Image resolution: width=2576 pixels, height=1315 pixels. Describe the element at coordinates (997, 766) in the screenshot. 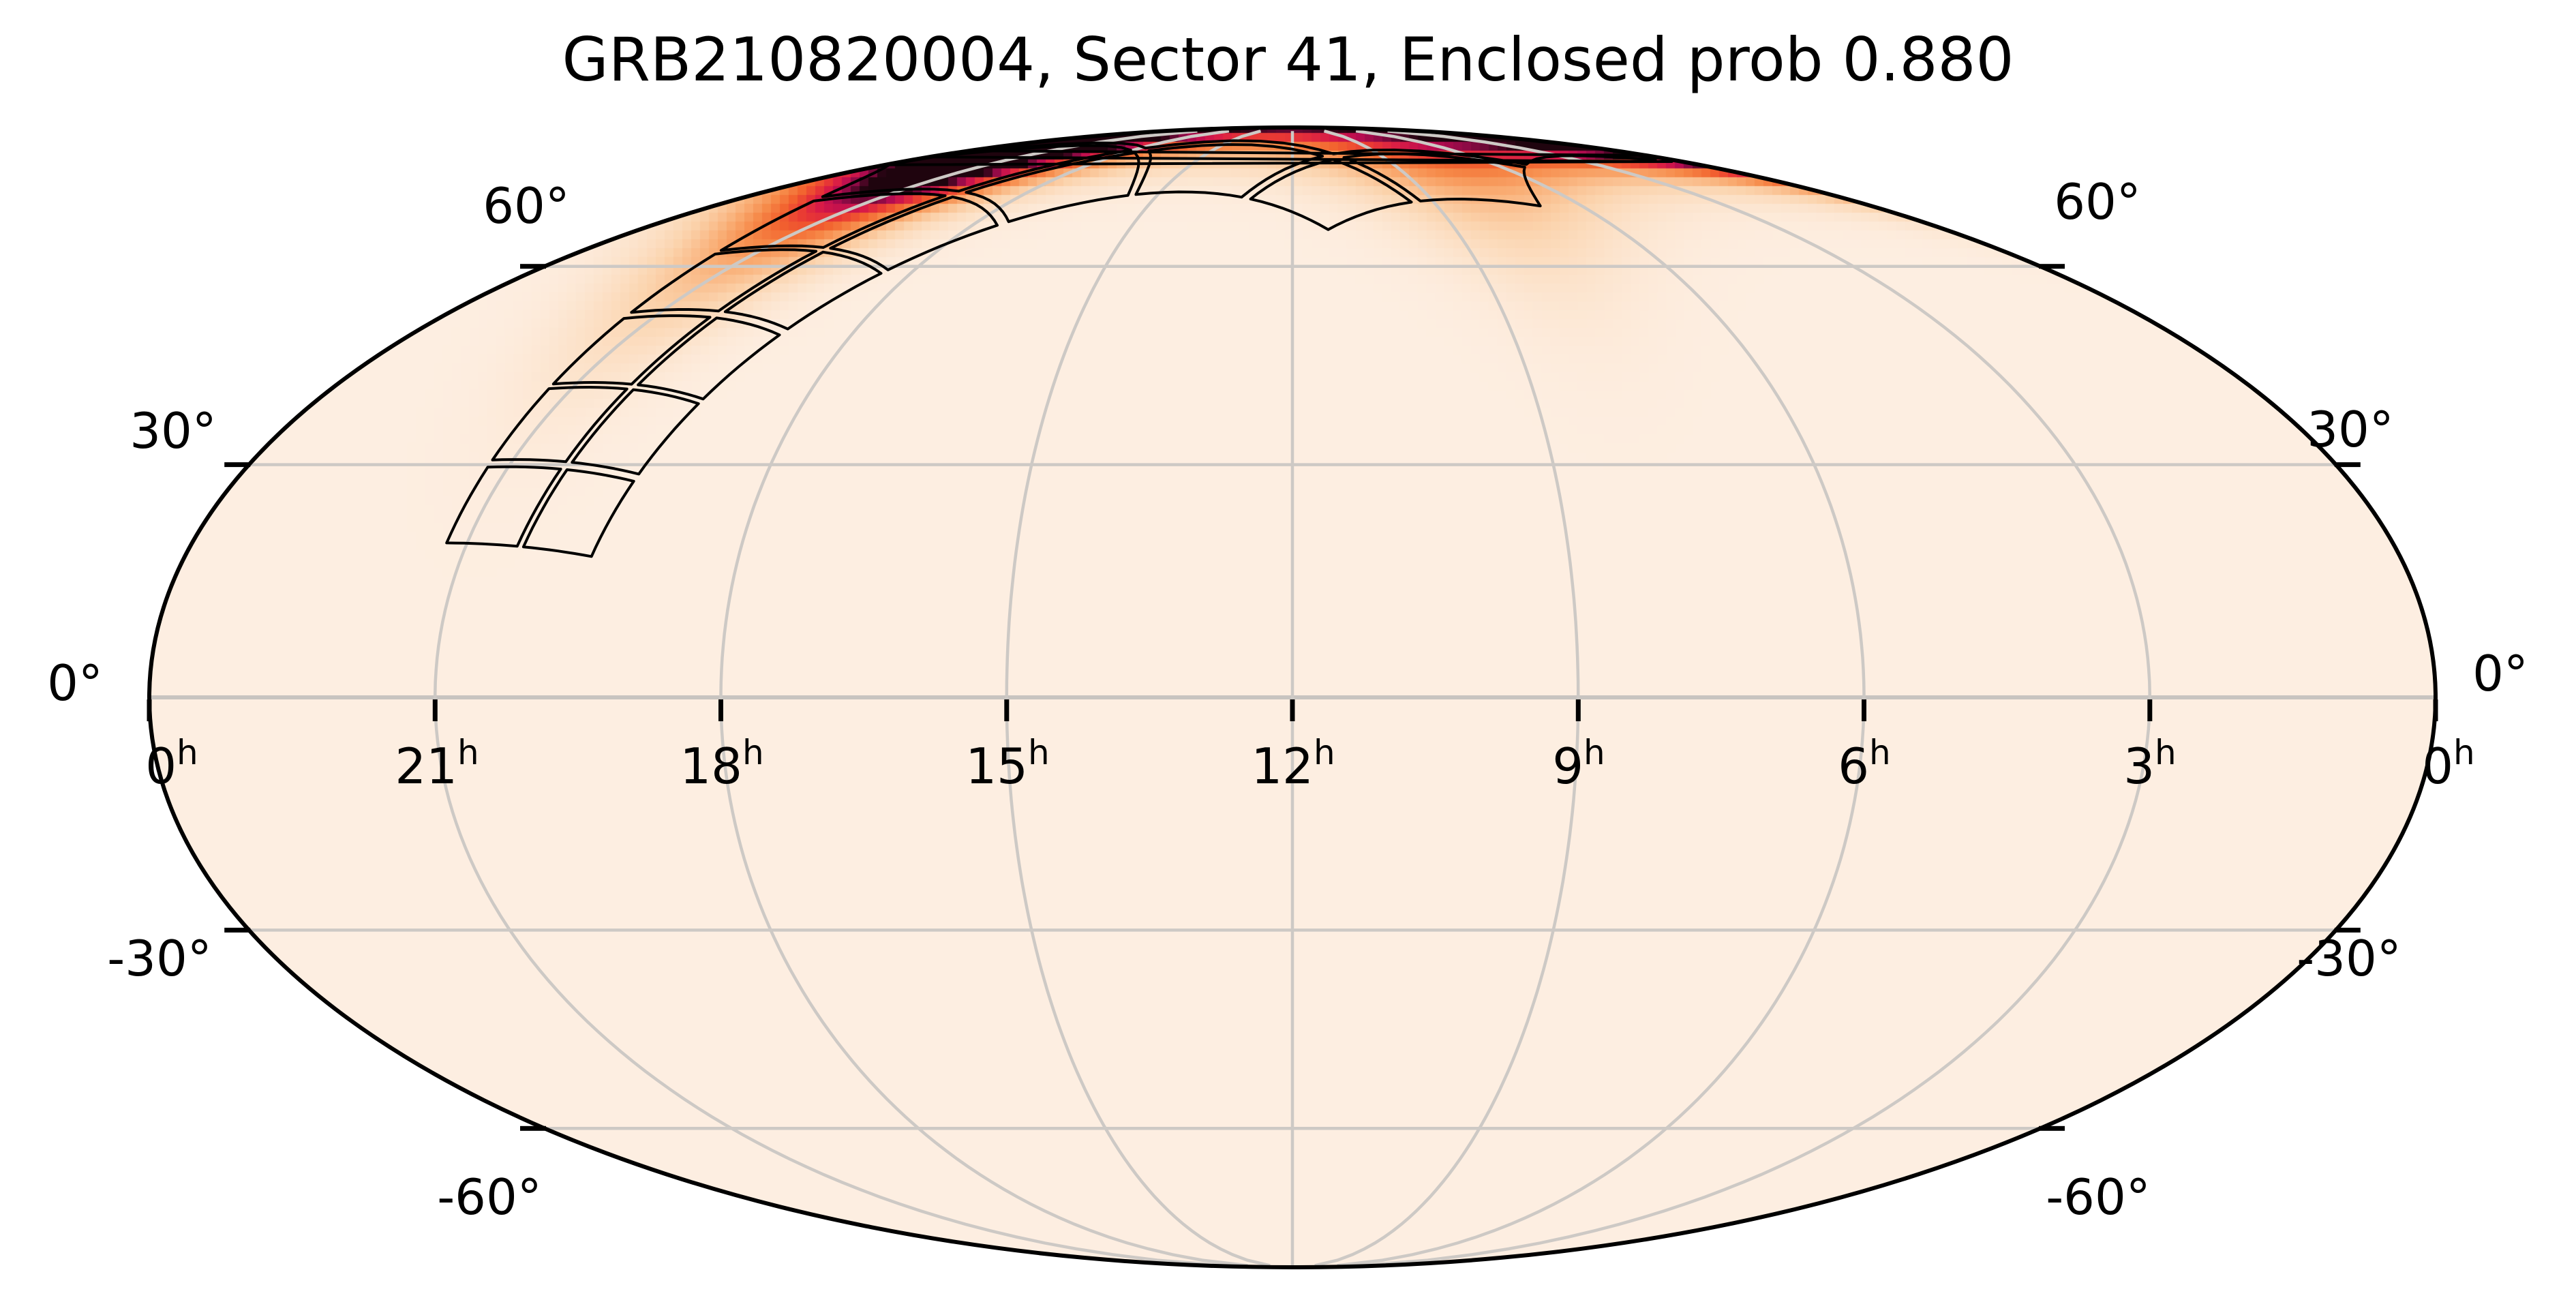

I see `ra-tick-value: 15` at that location.